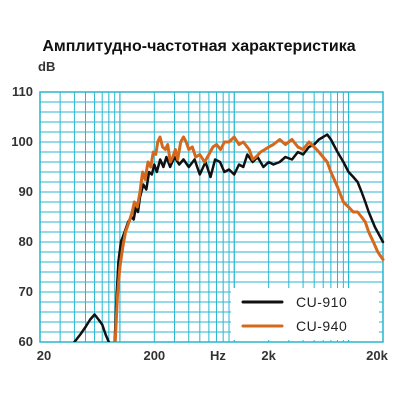 This screenshot has height=400, width=400. Describe the element at coordinates (44, 355) in the screenshot. I see `x-tick-label: 20` at that location.